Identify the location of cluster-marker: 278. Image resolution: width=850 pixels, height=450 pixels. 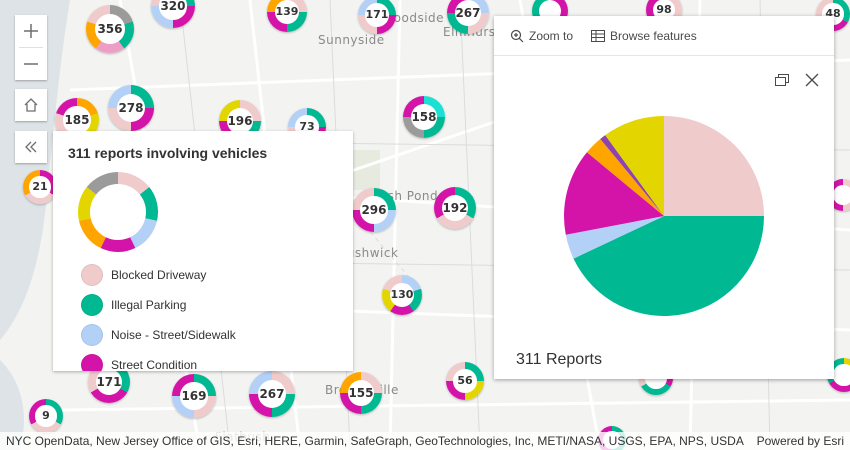
(131, 108).